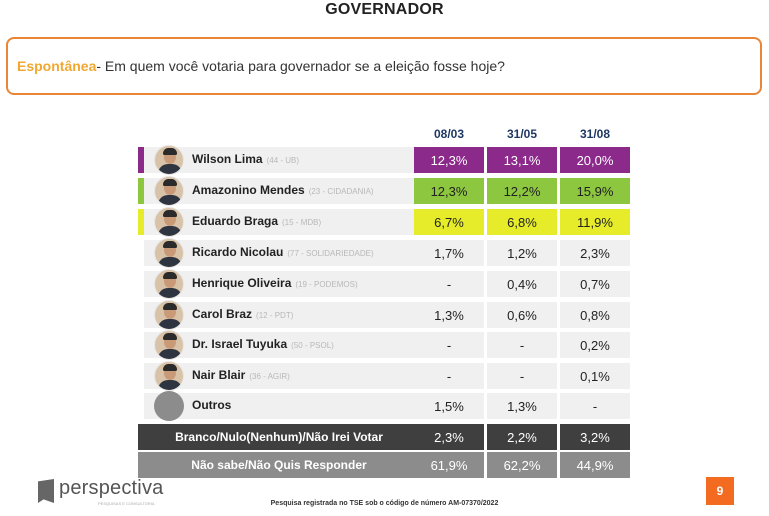 This screenshot has width=769, height=516. Describe the element at coordinates (341, 191) in the screenshot. I see `candidate-party: (23 - CIDADANIA)` at that location.